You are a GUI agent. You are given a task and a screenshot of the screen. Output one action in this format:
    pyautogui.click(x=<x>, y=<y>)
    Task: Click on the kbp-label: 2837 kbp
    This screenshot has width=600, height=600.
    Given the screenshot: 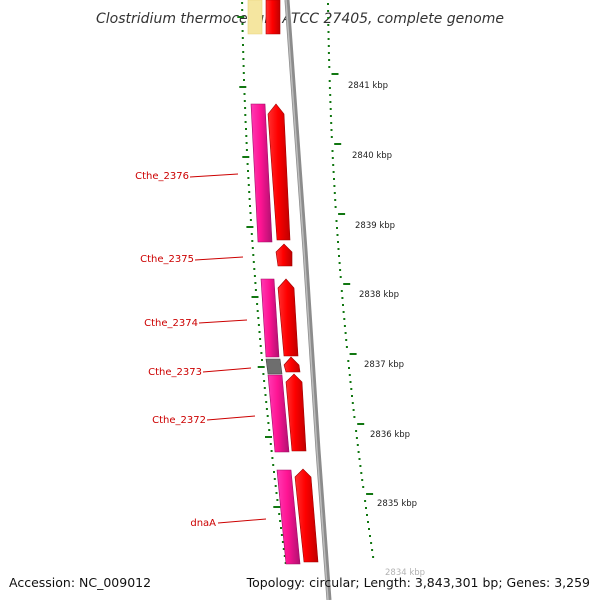 What is the action you would take?
    pyautogui.click(x=384, y=365)
    